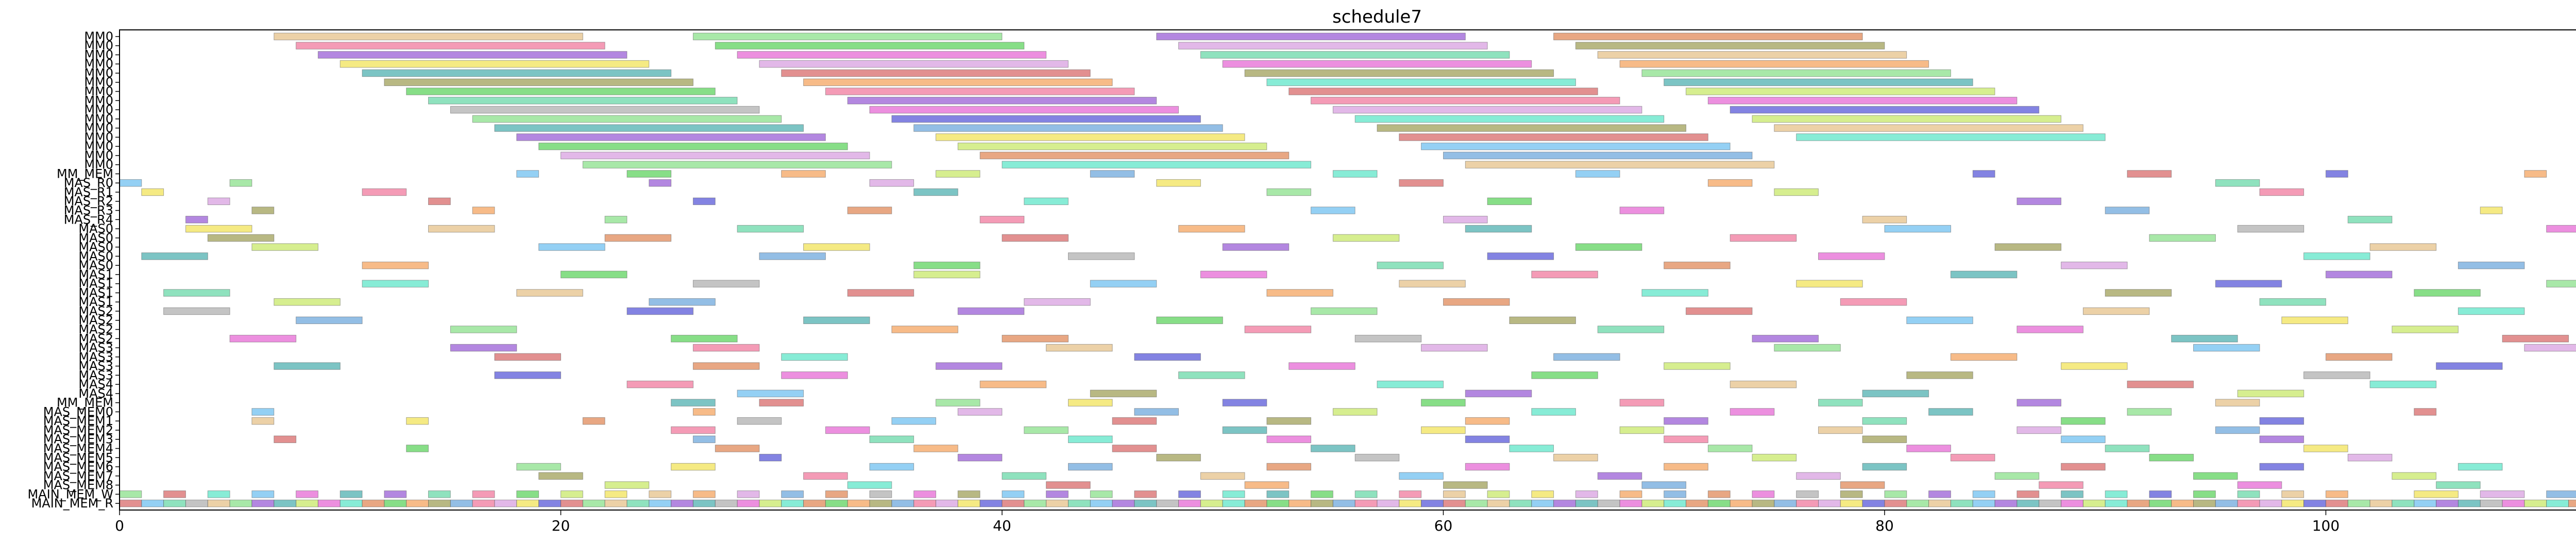  Describe the element at coordinates (95, 357) in the screenshot. I see `y-tick-label: MAS3` at that location.